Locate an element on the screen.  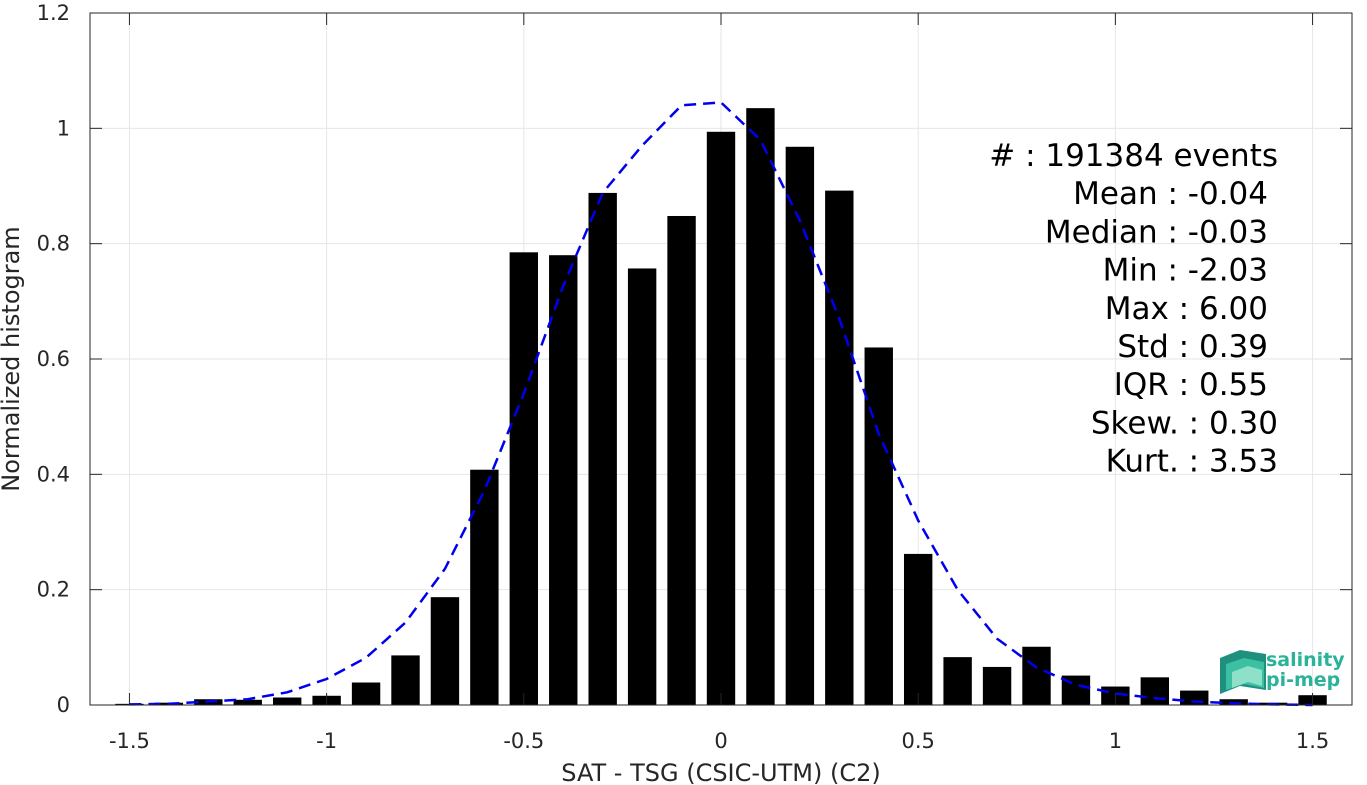
stat-line: IQR : 0.55 is located at coordinates (1191, 385).